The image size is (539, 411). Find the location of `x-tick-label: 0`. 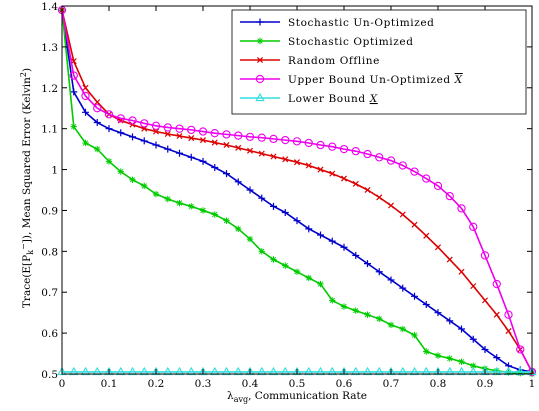

x-tick-label: 0 is located at coordinates (62, 384).